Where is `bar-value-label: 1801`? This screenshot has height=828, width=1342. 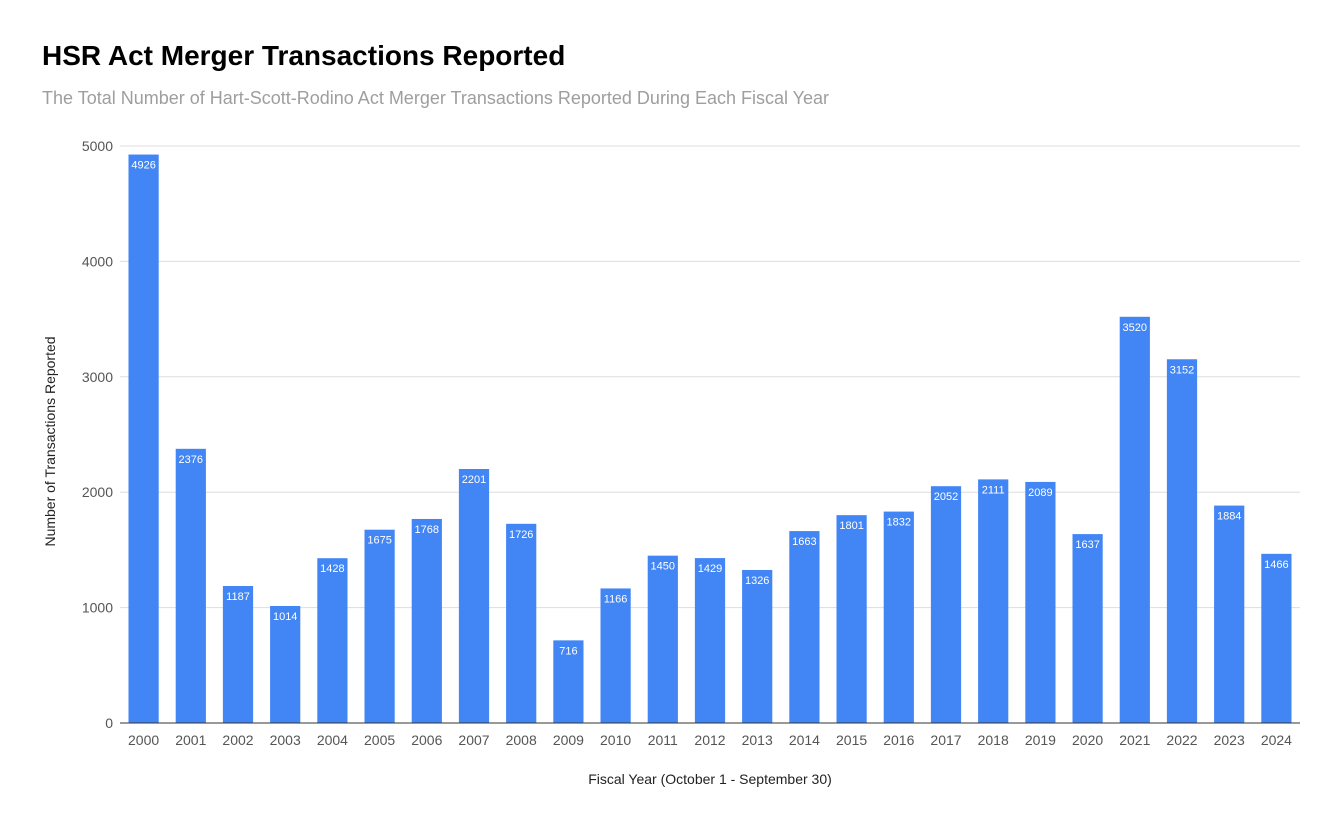 bar-value-label: 1801 is located at coordinates (851, 526).